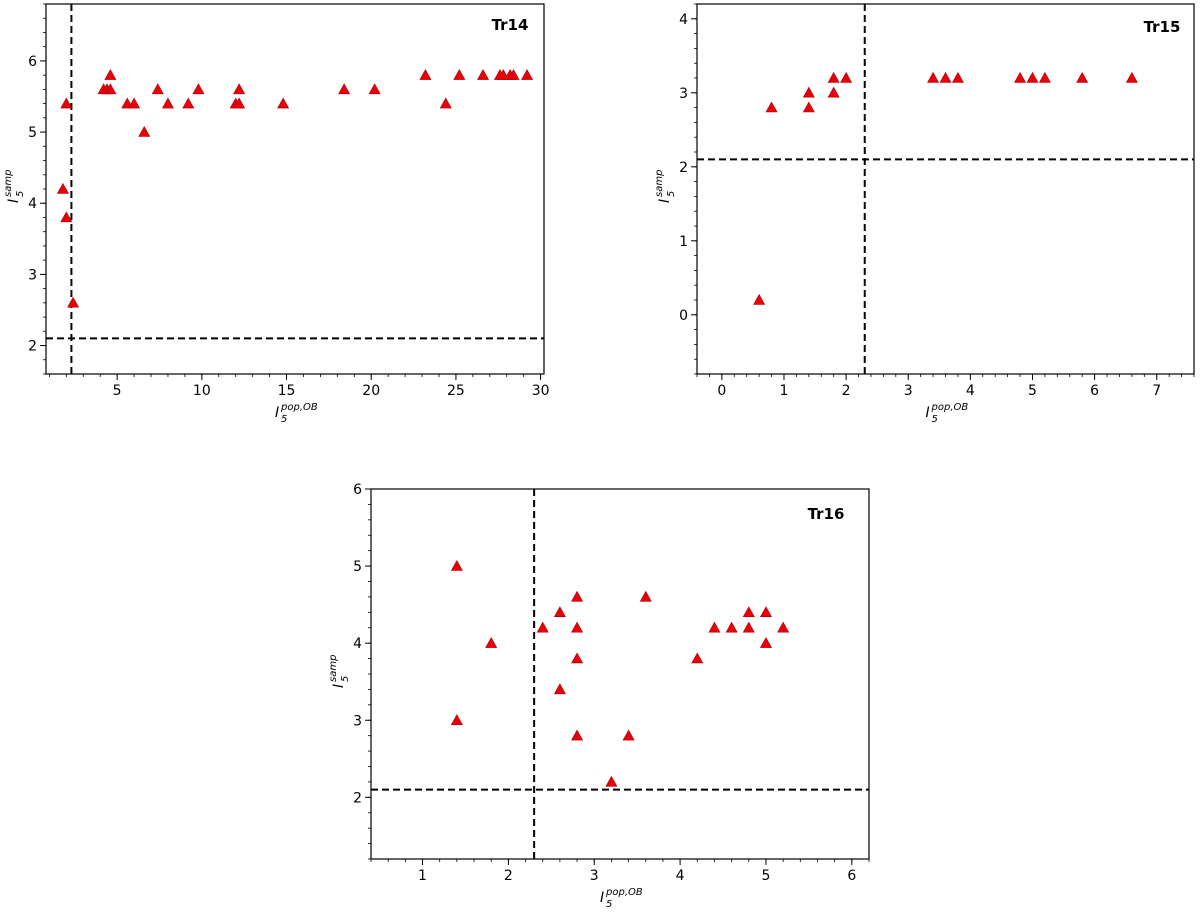  Describe the element at coordinates (371, 391) in the screenshot. I see `x-tick-label: 20` at that location.